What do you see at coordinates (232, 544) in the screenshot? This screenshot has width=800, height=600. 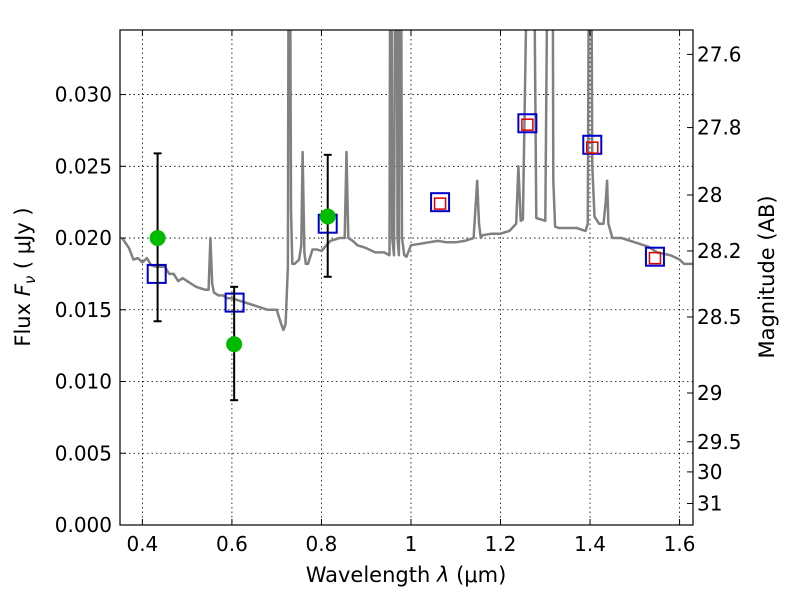 I see `x-tick-label: 0.6` at bounding box center [232, 544].